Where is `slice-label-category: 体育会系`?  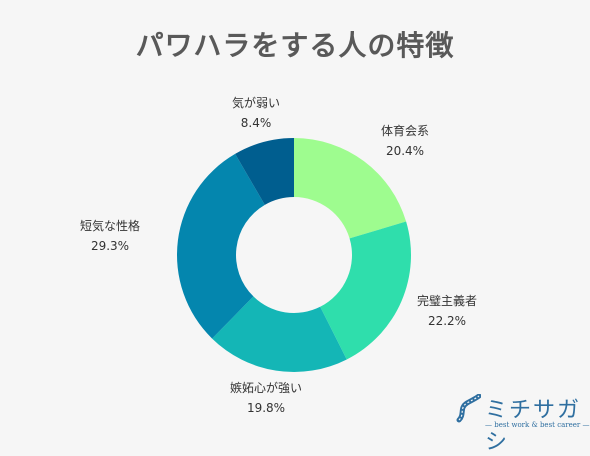 slice-label-category: 体育会系 is located at coordinates (405, 130).